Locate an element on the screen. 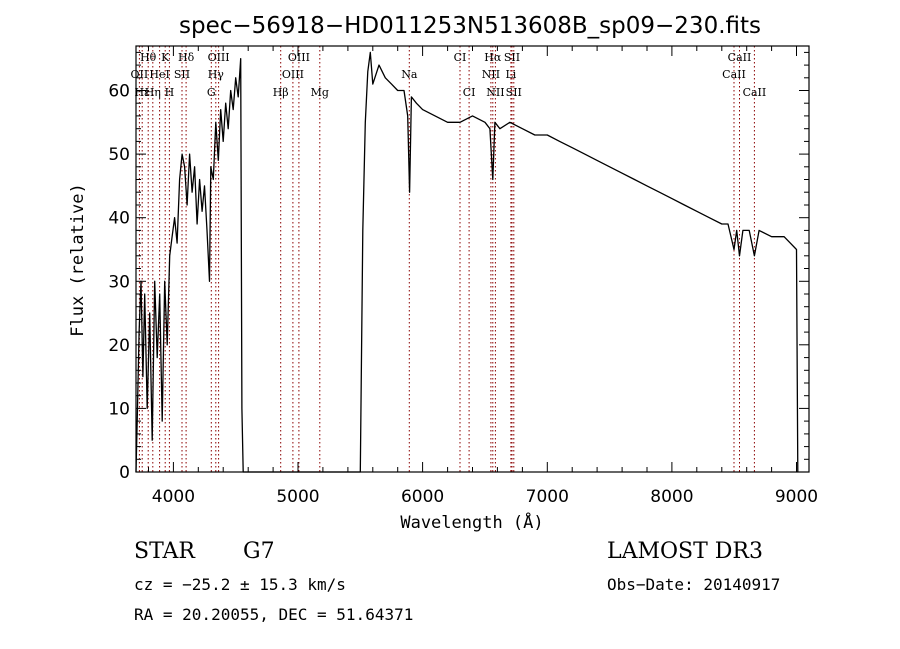 The width and height of the screenshot is (900, 649). line-label-hη: Hη is located at coordinates (153, 92).